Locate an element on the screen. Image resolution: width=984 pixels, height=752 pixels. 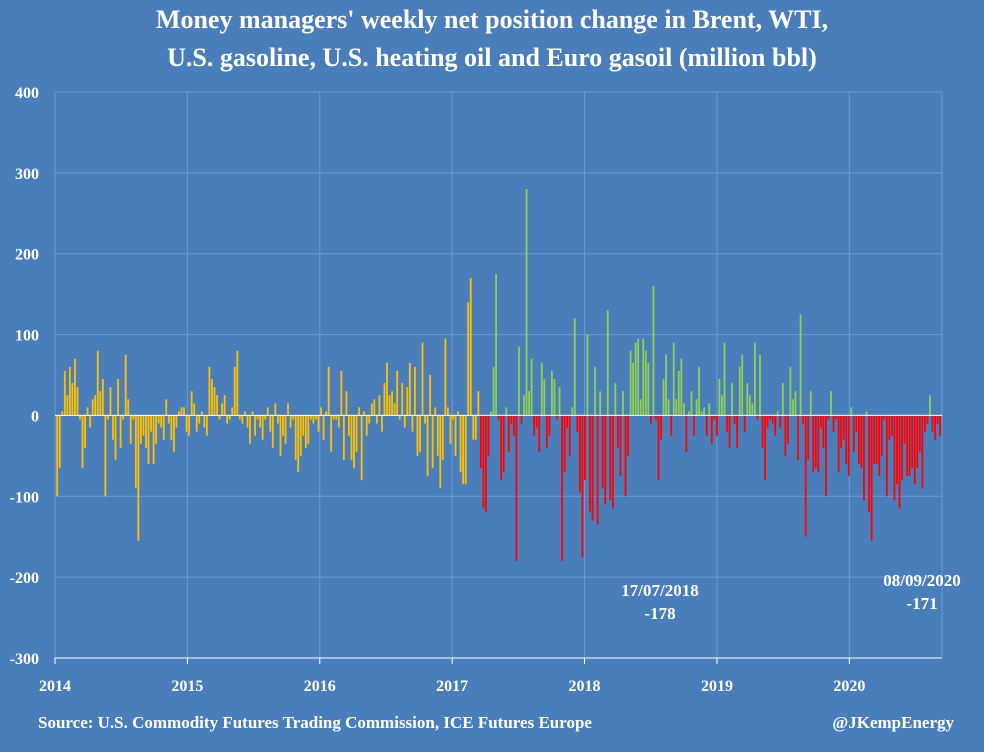
annotation-value-2020: -171 is located at coordinates (921, 603).